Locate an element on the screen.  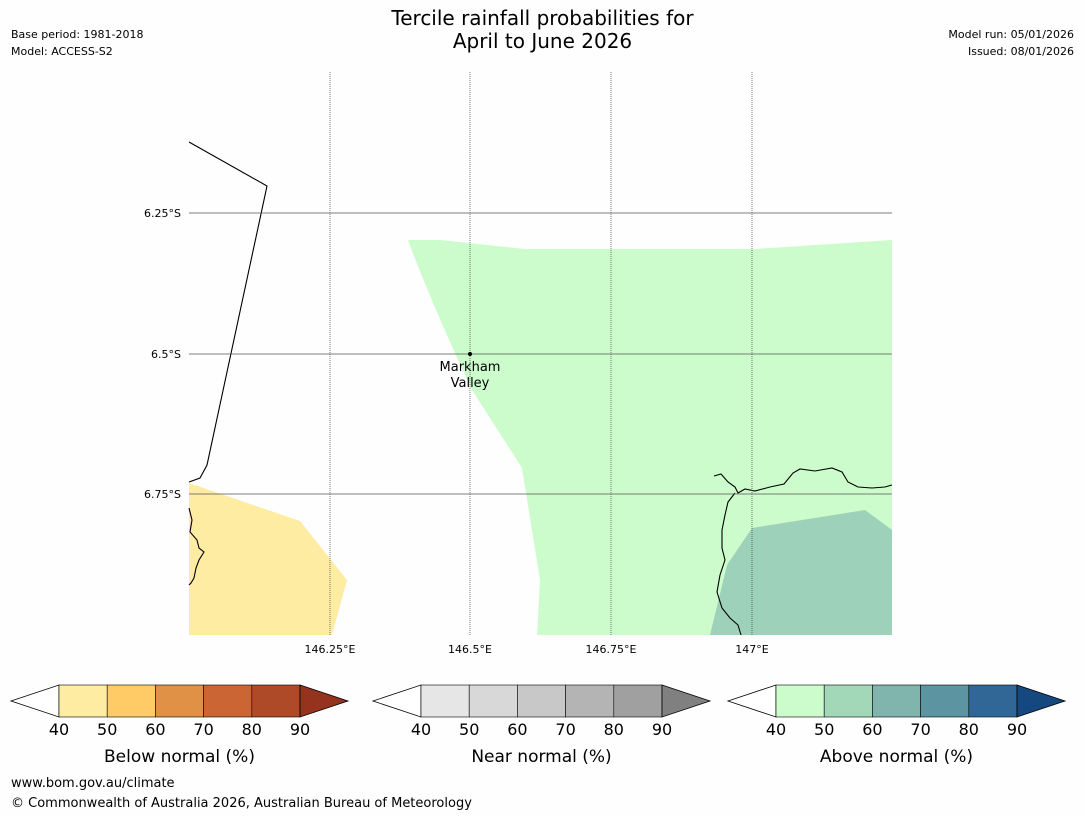
latitude-labels: 6.25°S 6.5°S 6.75°S is located at coordinates (162, 354).